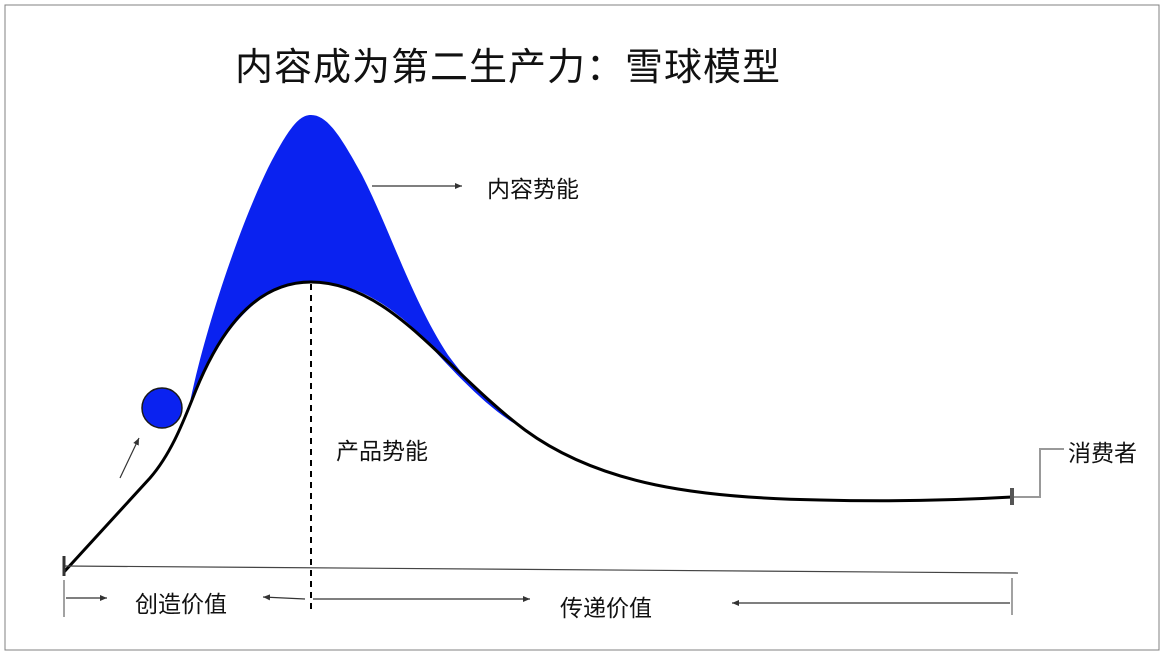 The height and width of the screenshot is (662, 1166). What do you see at coordinates (508, 67) in the screenshot?
I see `diagram-title: 内容成为第二生产力：雪球模型` at bounding box center [508, 67].